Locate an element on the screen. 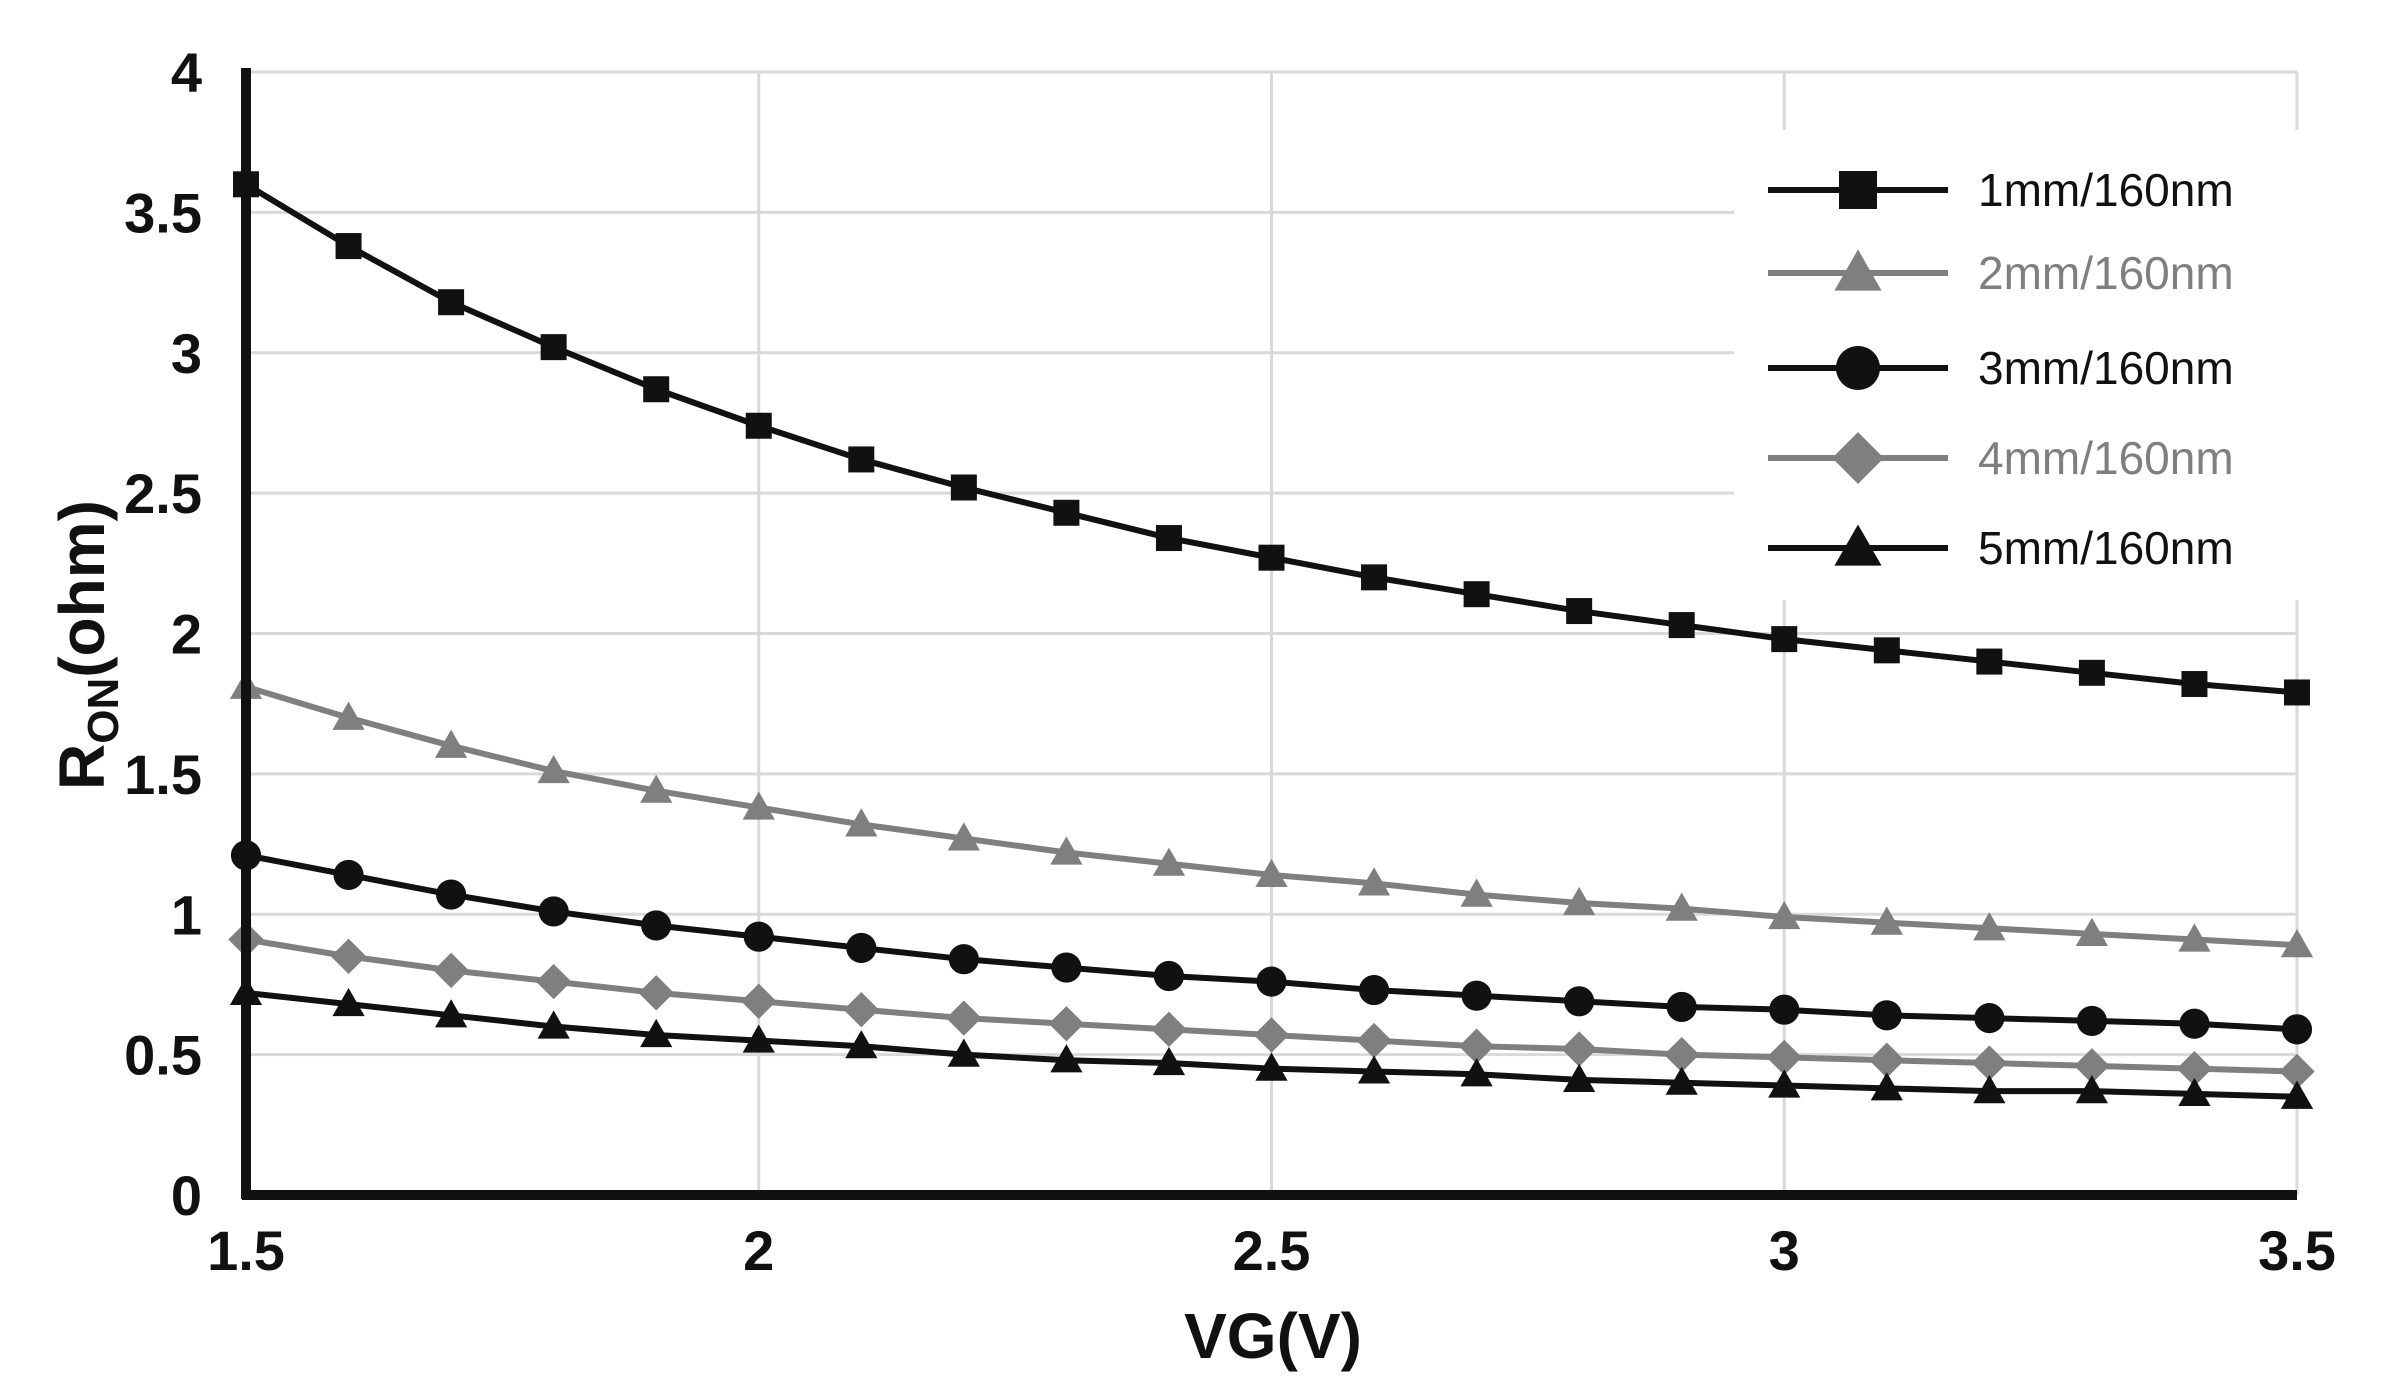  y-tick-label: 0.5 is located at coordinates (163, 1055).